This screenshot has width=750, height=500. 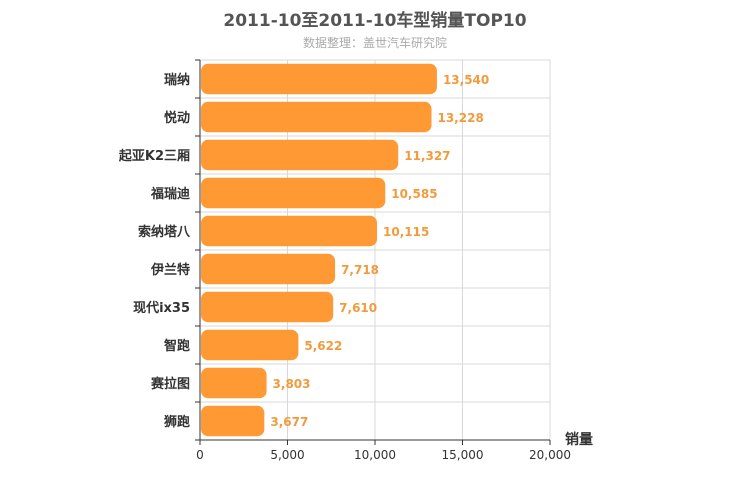 I want to click on category-label: 智跑, so click(x=177, y=346).